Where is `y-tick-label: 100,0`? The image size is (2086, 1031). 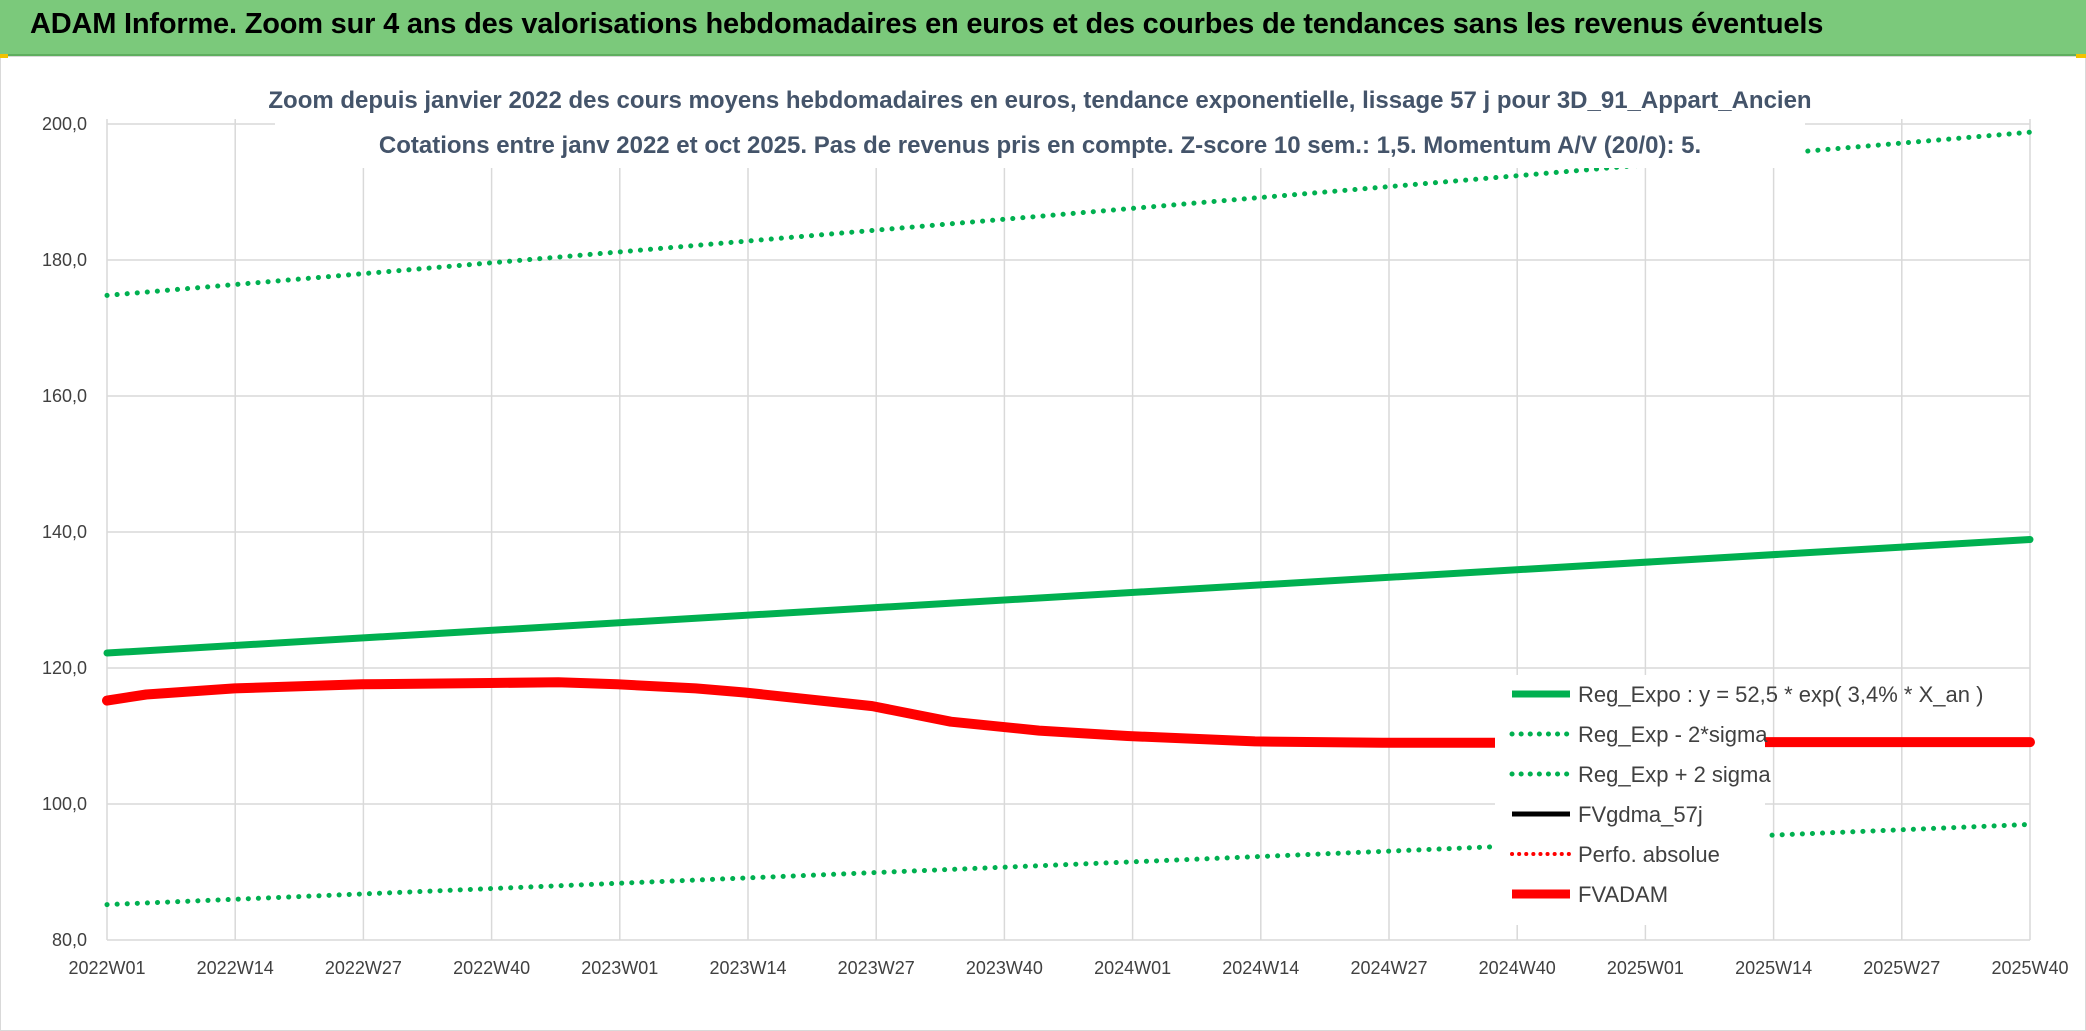 y-tick-label: 100,0 is located at coordinates (64, 804).